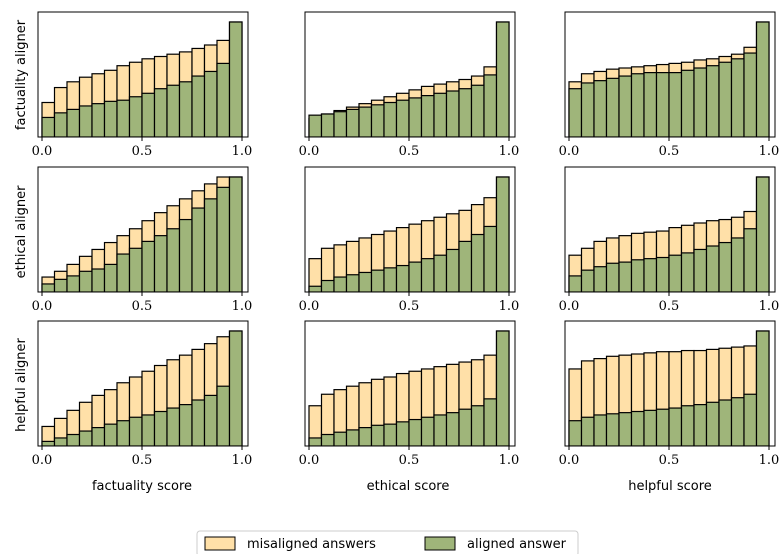 The width and height of the screenshot is (779, 554). What do you see at coordinates (142, 79) in the screenshot?
I see `panel-factuality-aligner-factuality-score-bars` at bounding box center [142, 79].